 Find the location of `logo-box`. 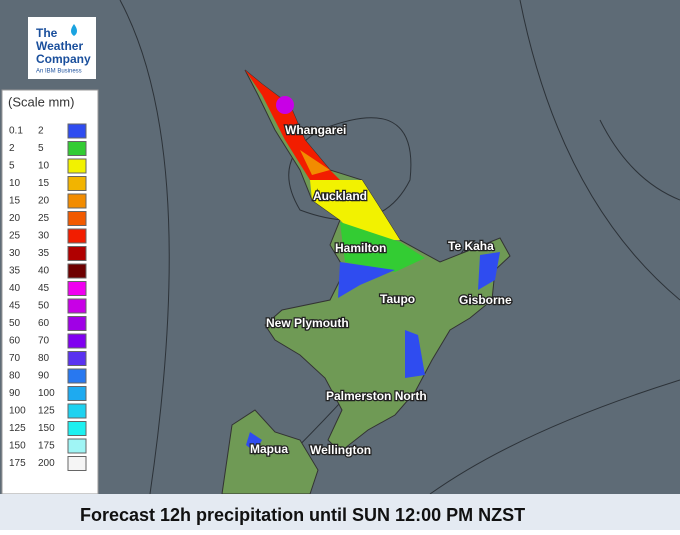

logo-box is located at coordinates (62, 48).